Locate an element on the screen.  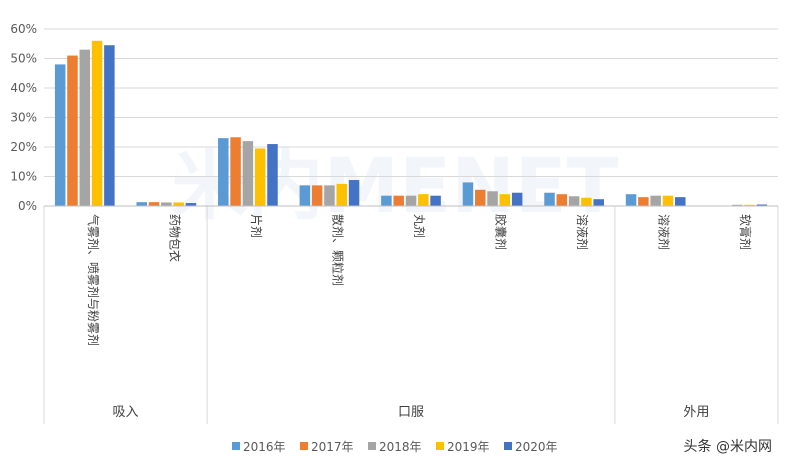
y-tick-label: 30% is located at coordinates (23, 118).